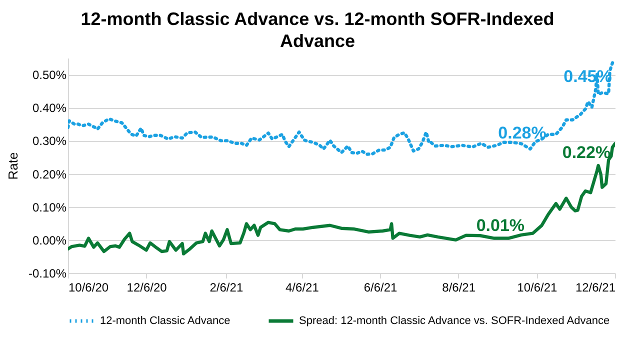 The image size is (635, 339). Describe the element at coordinates (459, 287) in the screenshot. I see `x-tick-label: 8/6/21` at that location.